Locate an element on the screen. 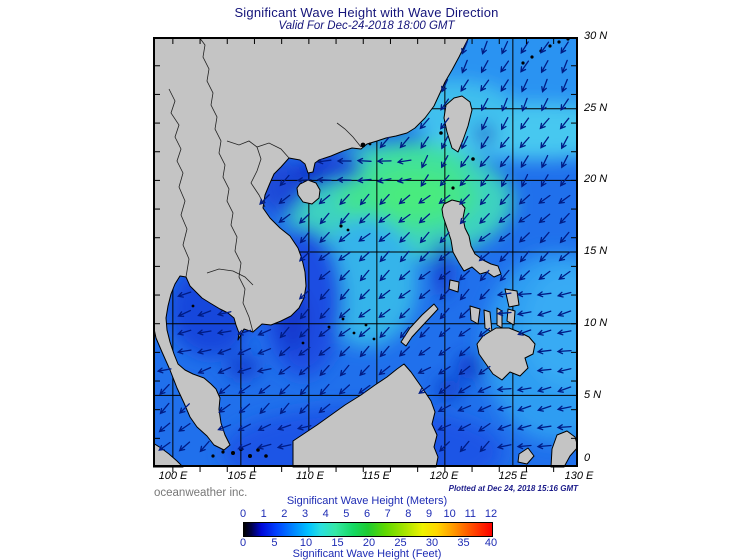 Image resolution: width=755 pixels, height=560 pixels. land-sulawesi is located at coordinates (564, 449).